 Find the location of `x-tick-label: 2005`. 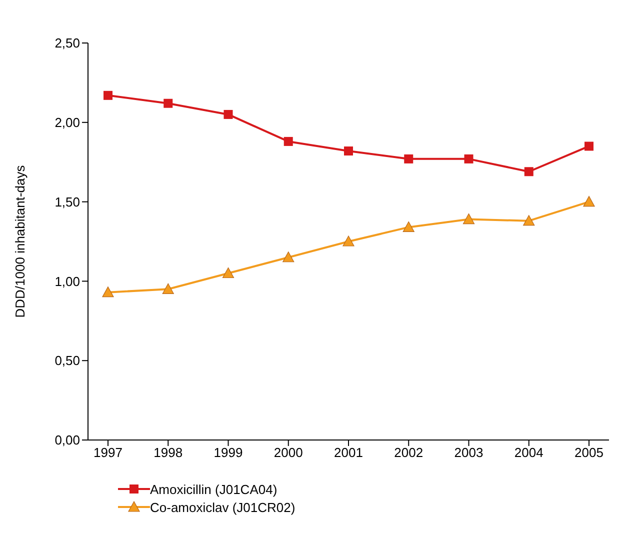

x-tick-label: 2005 is located at coordinates (589, 452).